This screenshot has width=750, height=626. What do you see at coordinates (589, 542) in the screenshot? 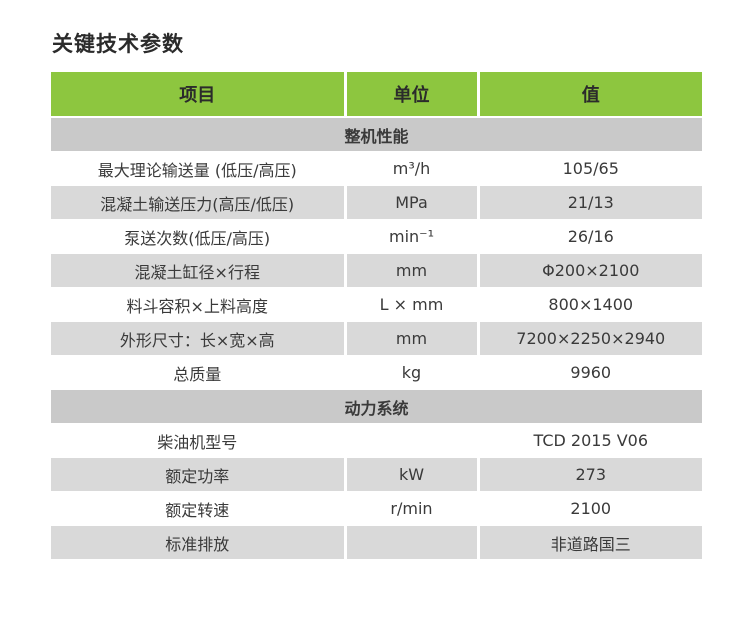
I see `param-value: 非道路国三` at bounding box center [589, 542].